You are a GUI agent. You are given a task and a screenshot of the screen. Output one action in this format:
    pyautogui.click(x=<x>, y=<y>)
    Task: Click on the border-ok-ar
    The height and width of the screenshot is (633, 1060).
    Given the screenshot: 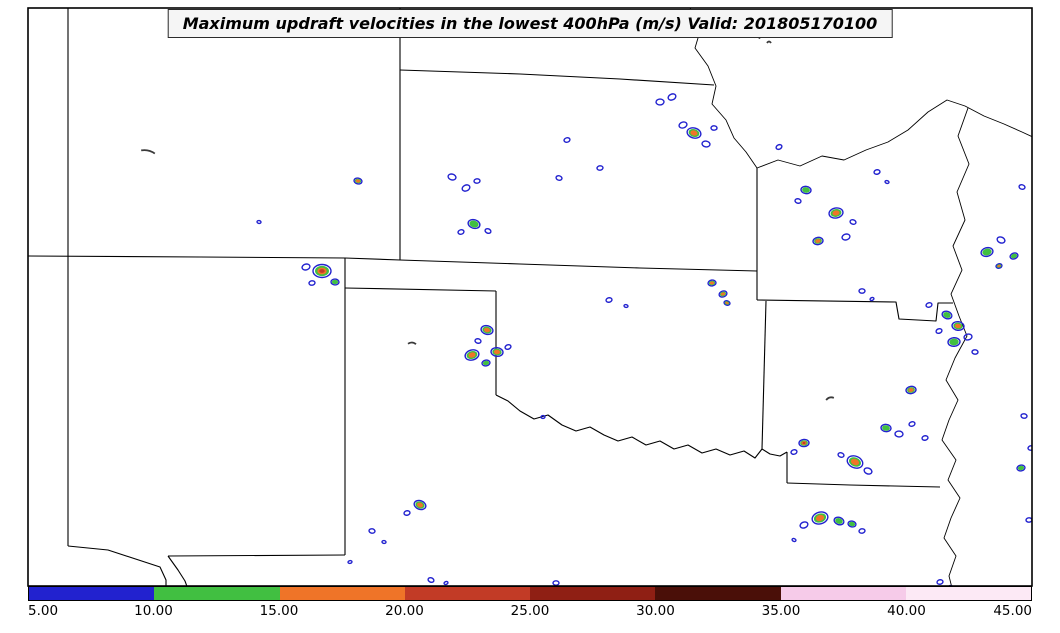 What is the action you would take?
    pyautogui.click(x=764, y=375)
    